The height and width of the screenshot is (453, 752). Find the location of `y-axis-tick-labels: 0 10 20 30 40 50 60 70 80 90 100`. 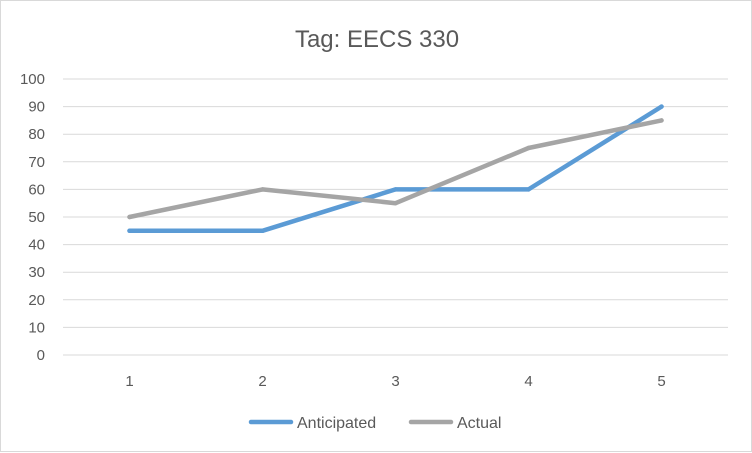

y-axis-tick-labels: 0 10 20 30 40 50 60 70 80 90 100 is located at coordinates (32, 217).